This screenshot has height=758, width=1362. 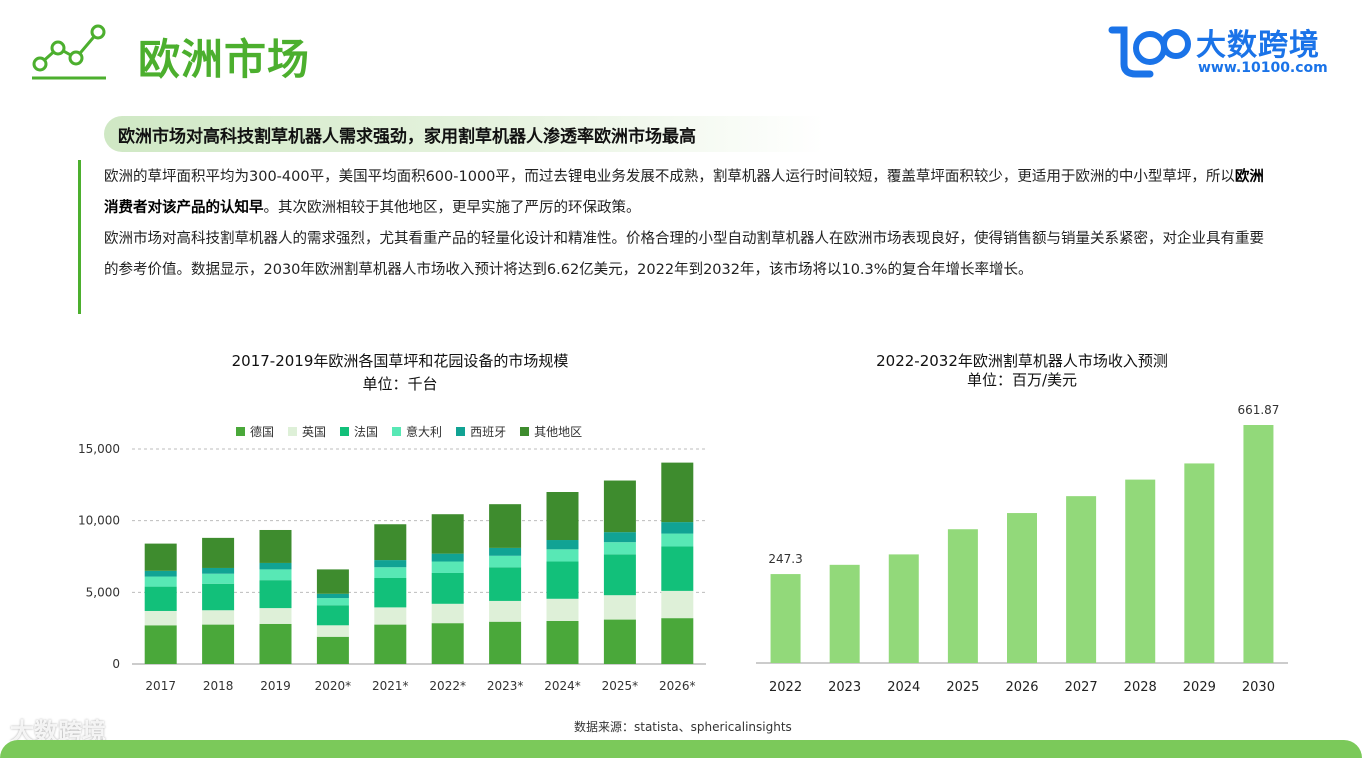 I want to click on chart1-legend-label: 意大利, so click(x=424, y=431).